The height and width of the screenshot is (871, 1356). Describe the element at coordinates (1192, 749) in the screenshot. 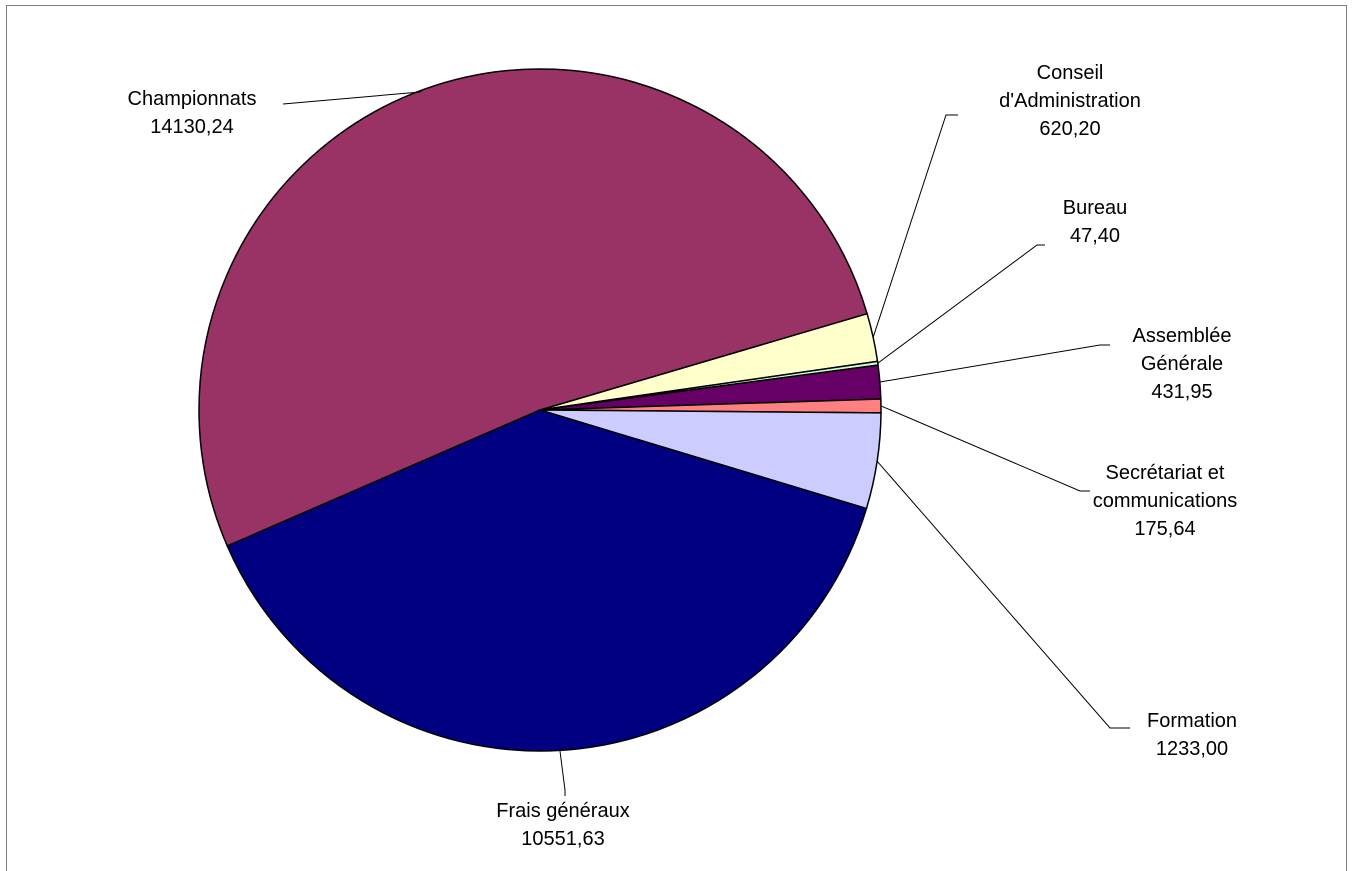

I see `slice-value-label: 1233,00` at that location.